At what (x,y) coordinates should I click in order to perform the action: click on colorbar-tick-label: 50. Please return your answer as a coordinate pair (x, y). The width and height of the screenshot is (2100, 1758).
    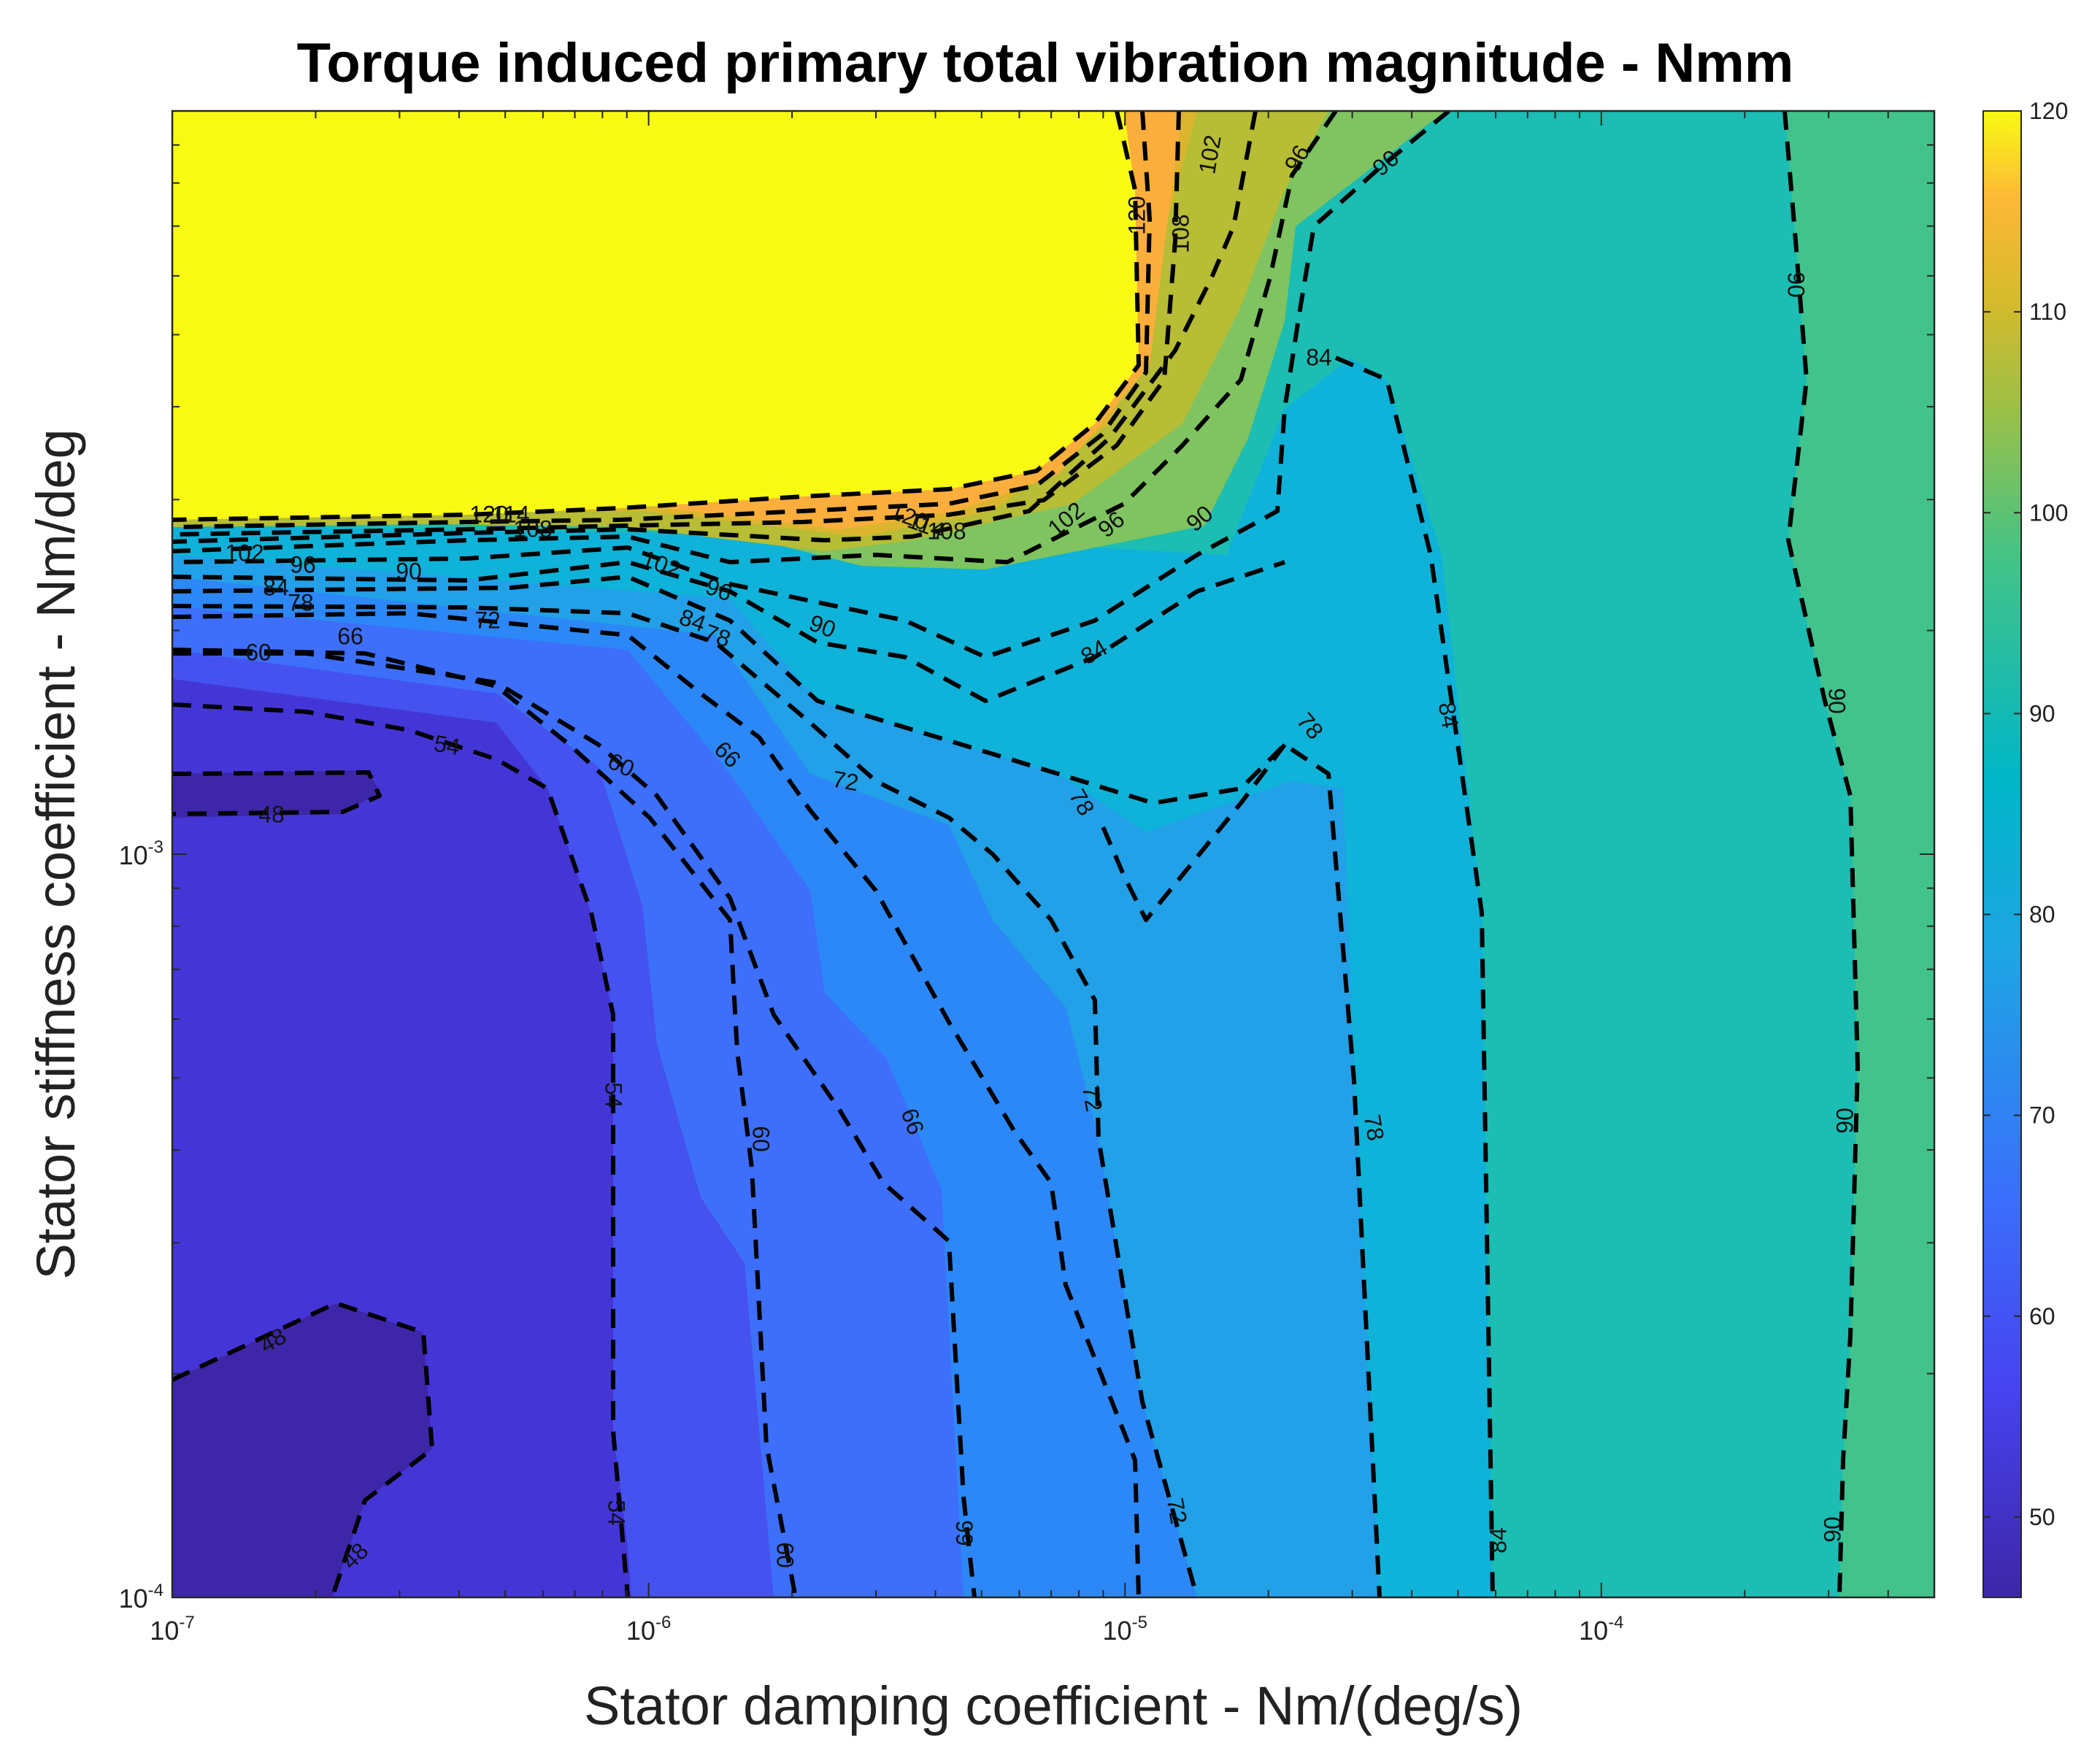
    Looking at the image, I should click on (2042, 1517).